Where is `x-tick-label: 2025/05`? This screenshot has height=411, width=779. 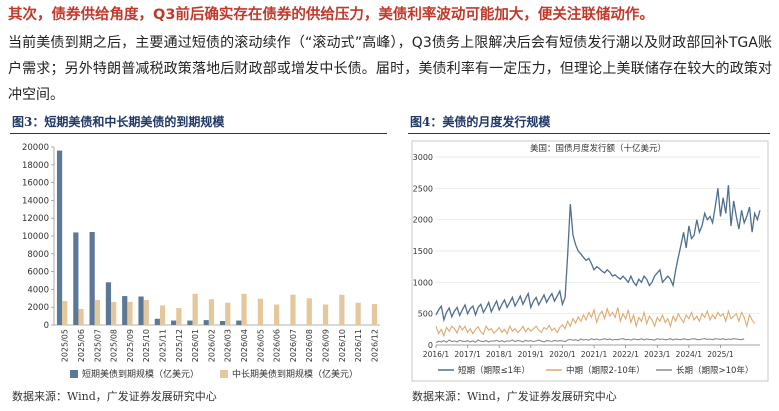
x-tick-label: 2025/05 is located at coordinates (65, 345).